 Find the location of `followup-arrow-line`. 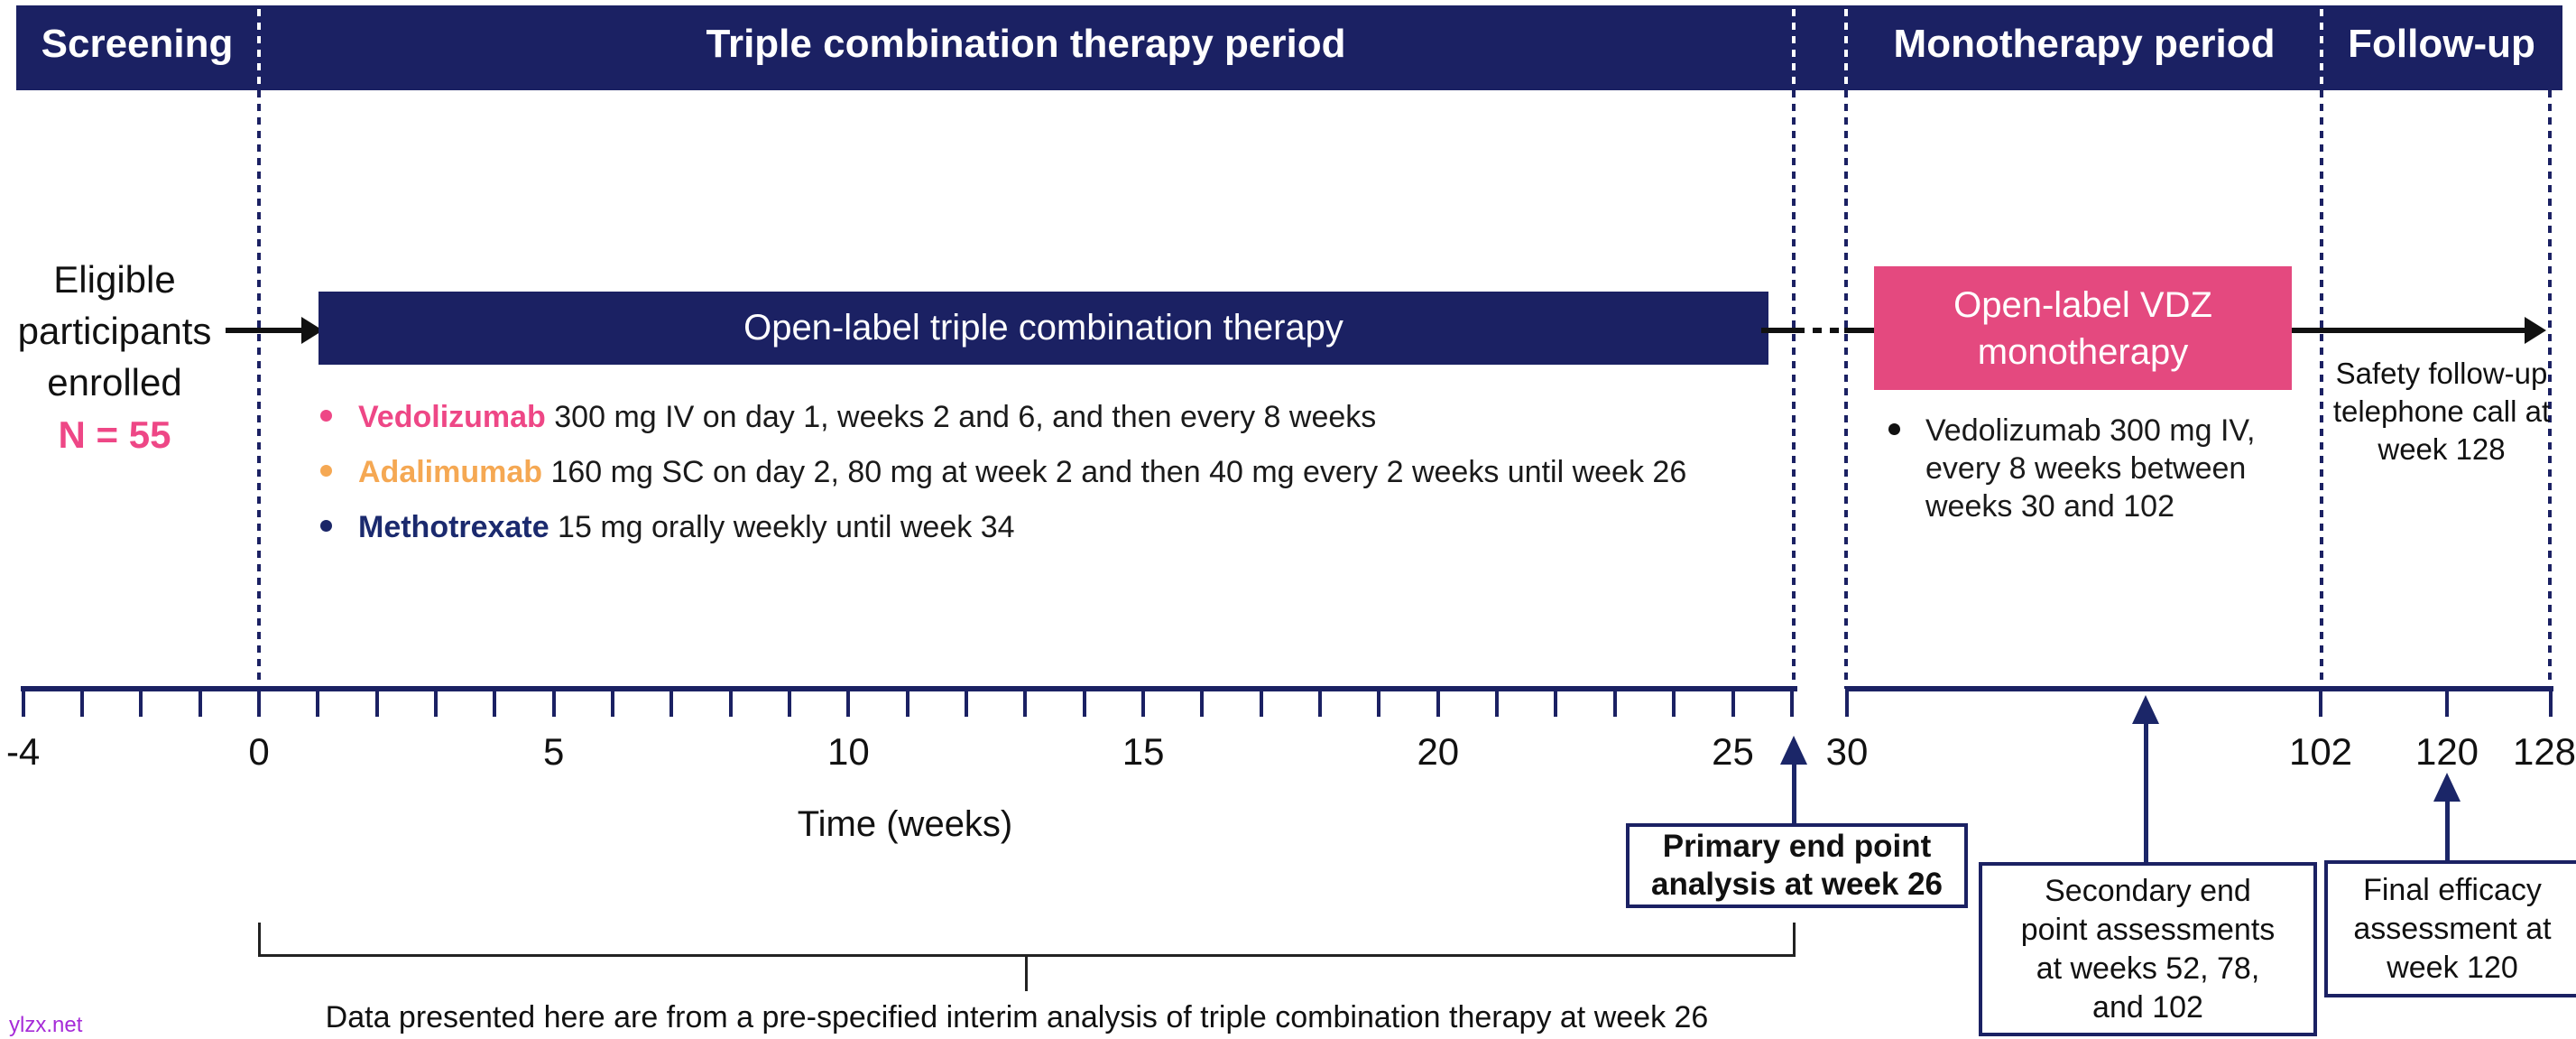

followup-arrow-line is located at coordinates (2409, 330).